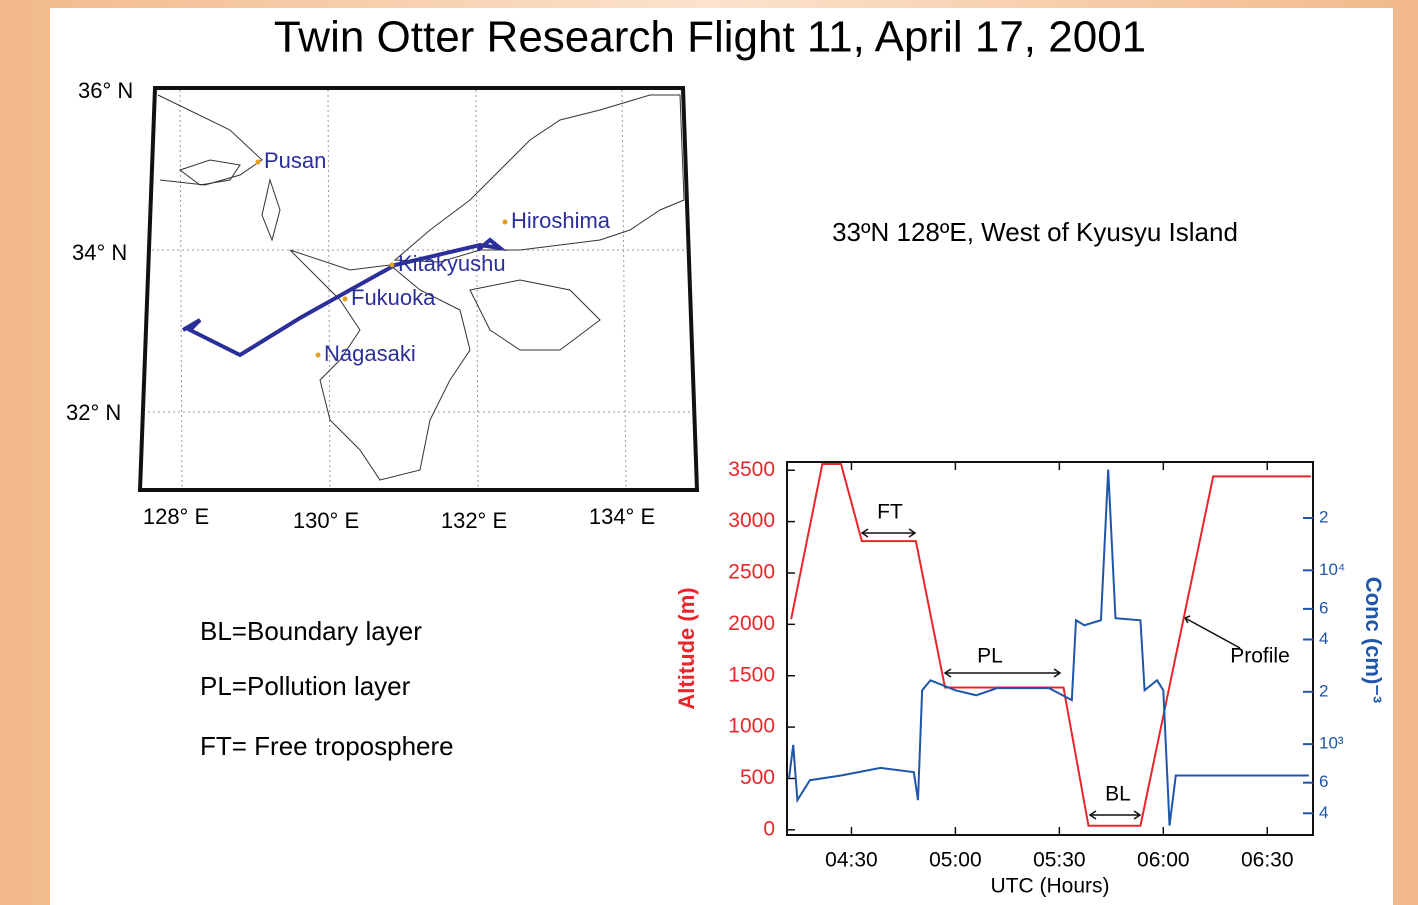 This screenshot has width=1418, height=905. I want to click on city-label: Pusan, so click(295, 160).